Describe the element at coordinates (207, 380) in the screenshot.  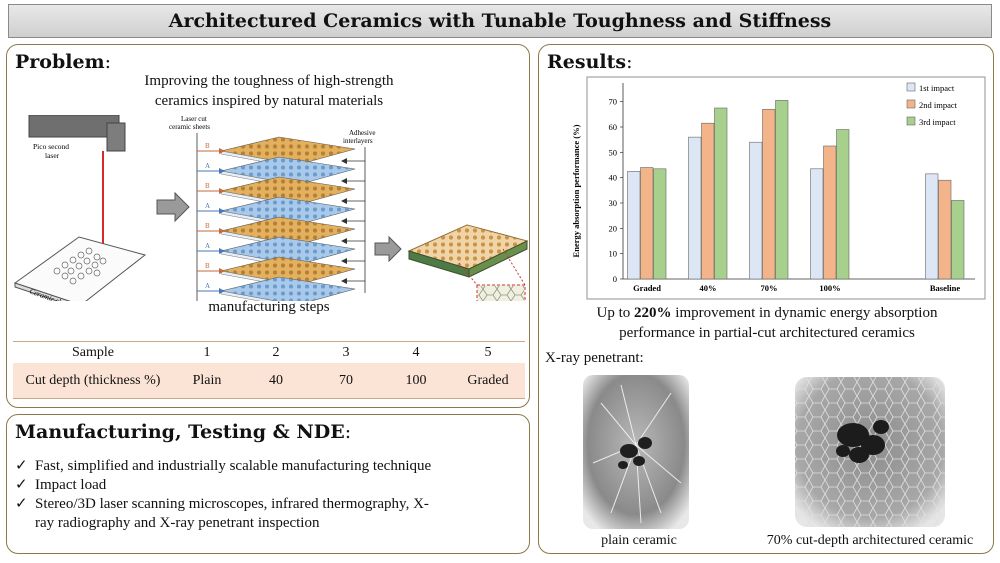
I see `cut-depth-cell: Plain` at that location.